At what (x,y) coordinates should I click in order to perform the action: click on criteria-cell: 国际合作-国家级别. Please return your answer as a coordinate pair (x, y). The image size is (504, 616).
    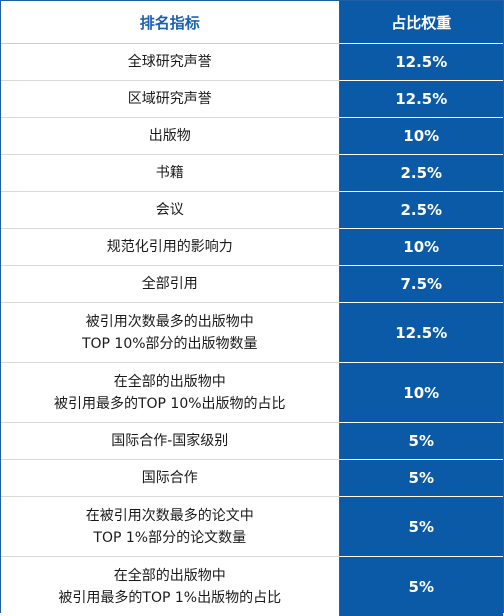
    Looking at the image, I should click on (170, 441).